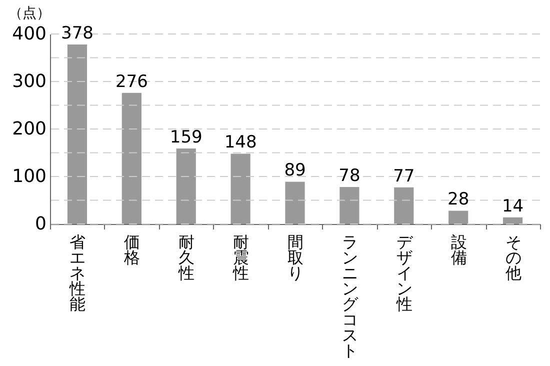 This screenshot has width=550, height=366. Describe the element at coordinates (241, 257) in the screenshot. I see `x-tick-label: 耐震性` at that location.